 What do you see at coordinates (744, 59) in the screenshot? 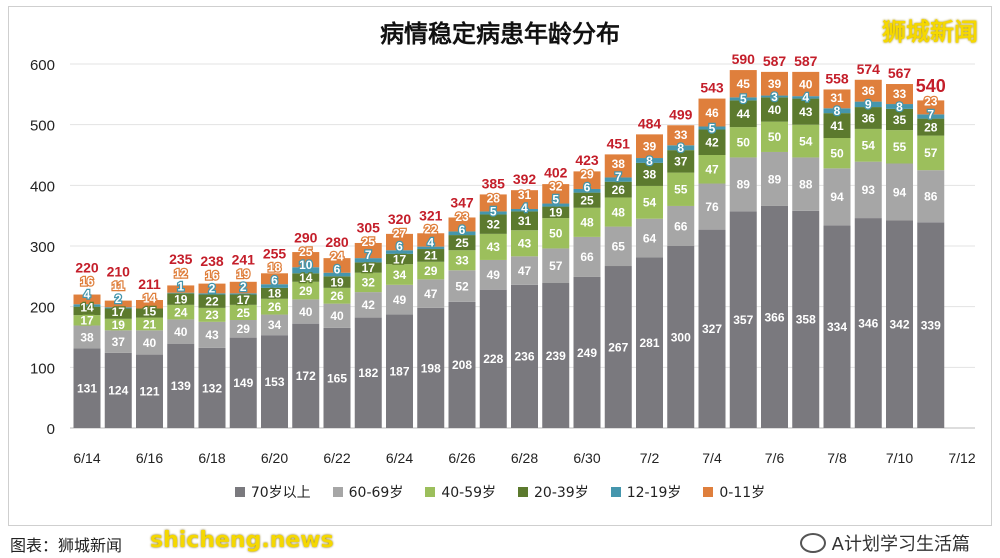
I see `total-label: 590` at bounding box center [744, 59].